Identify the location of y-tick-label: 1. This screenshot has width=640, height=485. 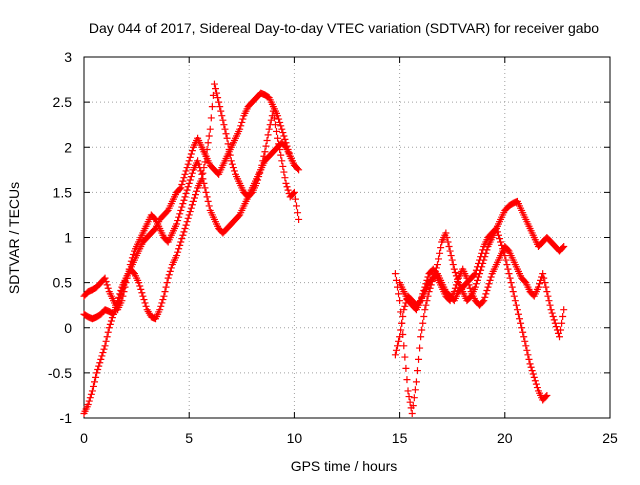
(68, 238).